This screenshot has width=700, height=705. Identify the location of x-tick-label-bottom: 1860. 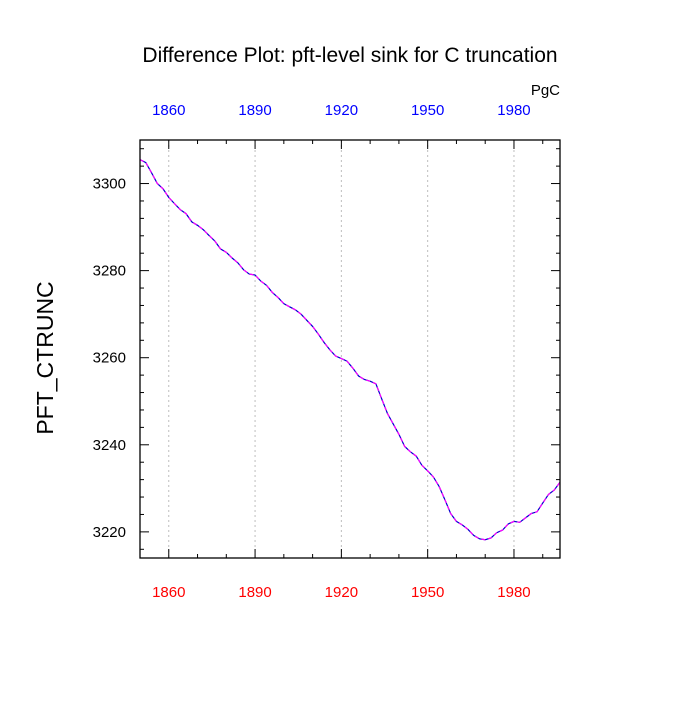
(168, 592).